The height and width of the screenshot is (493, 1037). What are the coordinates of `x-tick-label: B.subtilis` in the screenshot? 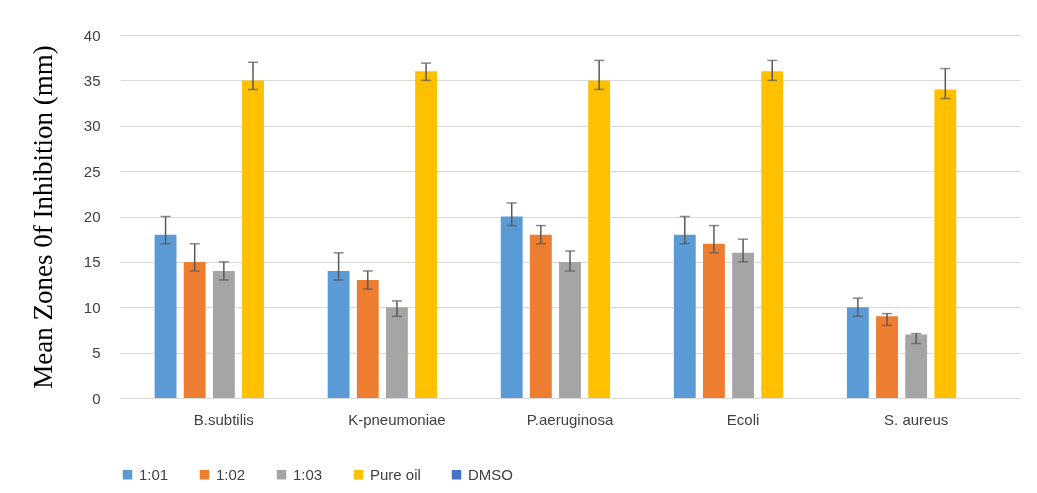 It's located at (223, 419).